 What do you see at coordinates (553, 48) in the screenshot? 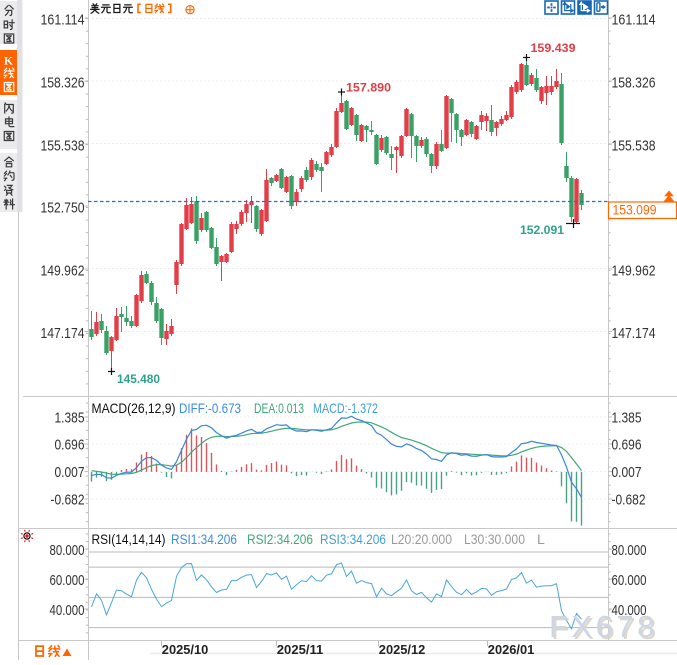
I see `svg-text: 159.439` at bounding box center [553, 48].